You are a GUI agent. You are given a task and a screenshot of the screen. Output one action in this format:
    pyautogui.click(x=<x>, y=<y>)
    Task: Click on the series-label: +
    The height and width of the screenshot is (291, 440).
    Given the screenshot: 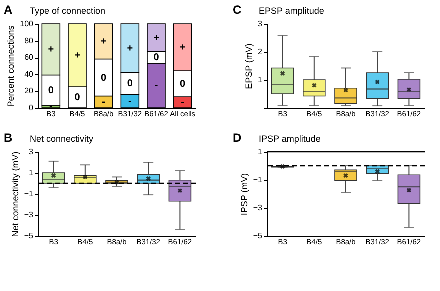 What is the action you would take?
    pyautogui.click(x=130, y=48)
    